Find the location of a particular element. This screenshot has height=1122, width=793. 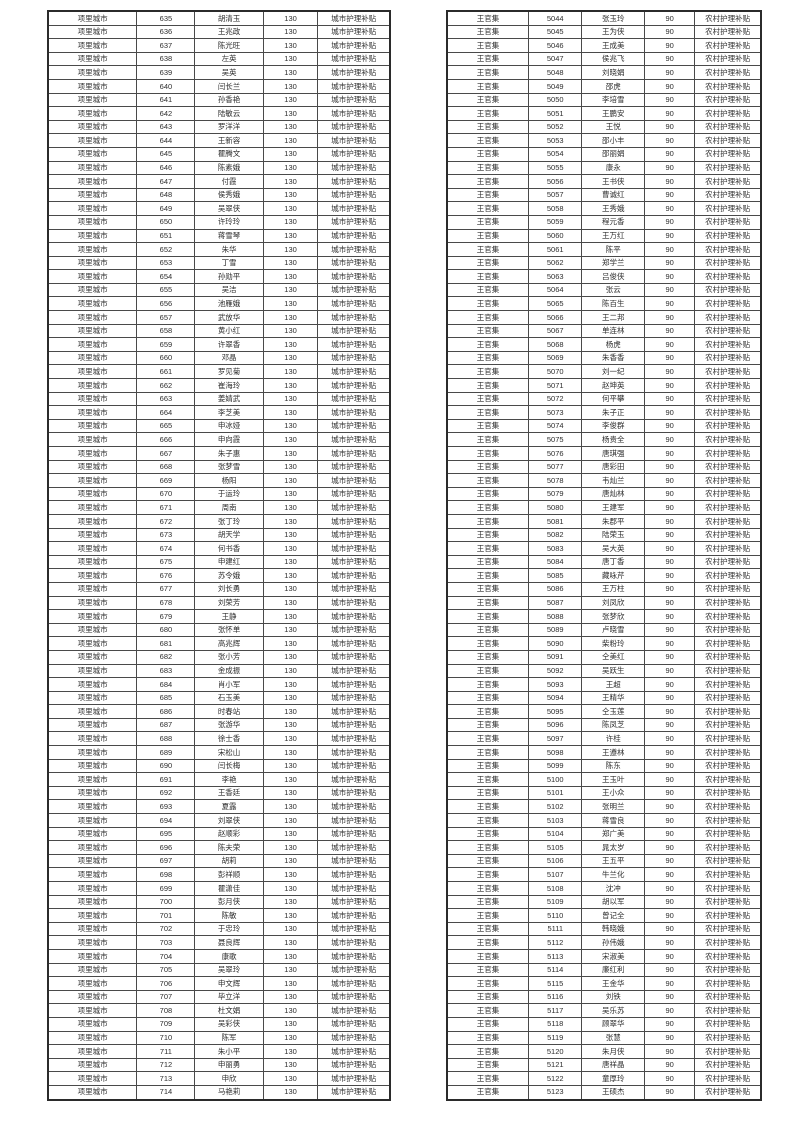

serial-cell: 639 is located at coordinates (166, 72).